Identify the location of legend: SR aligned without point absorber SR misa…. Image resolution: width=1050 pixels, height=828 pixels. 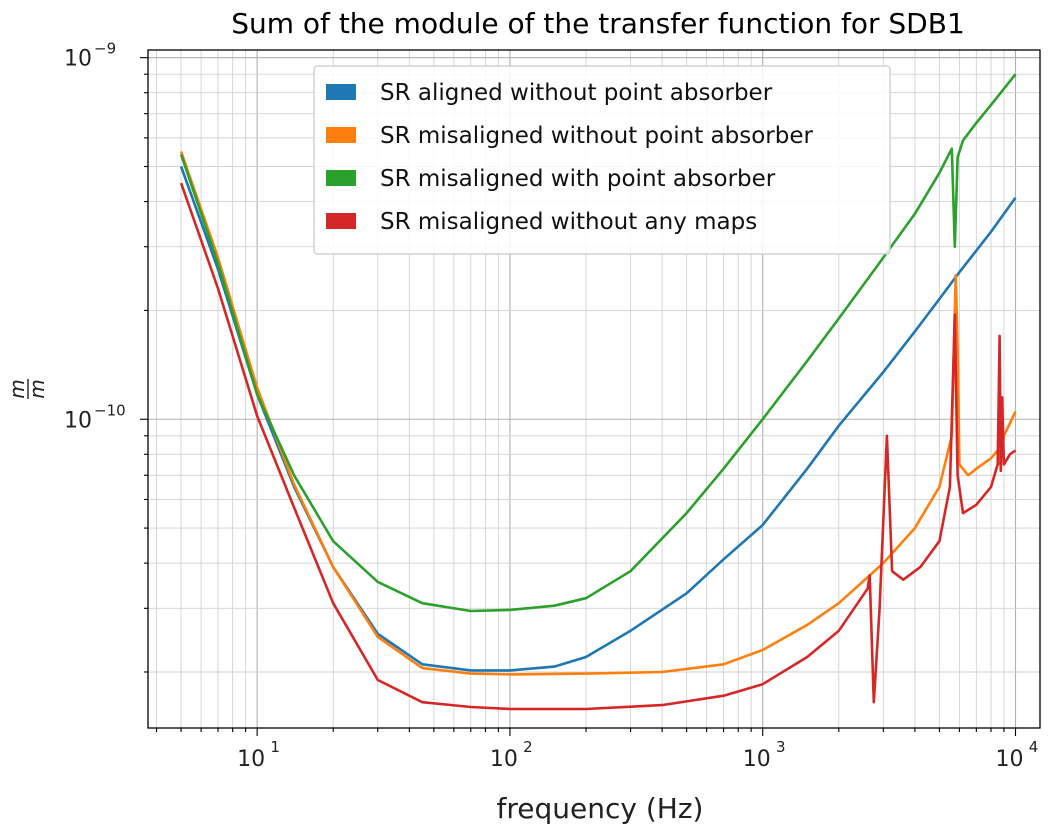
(602, 160).